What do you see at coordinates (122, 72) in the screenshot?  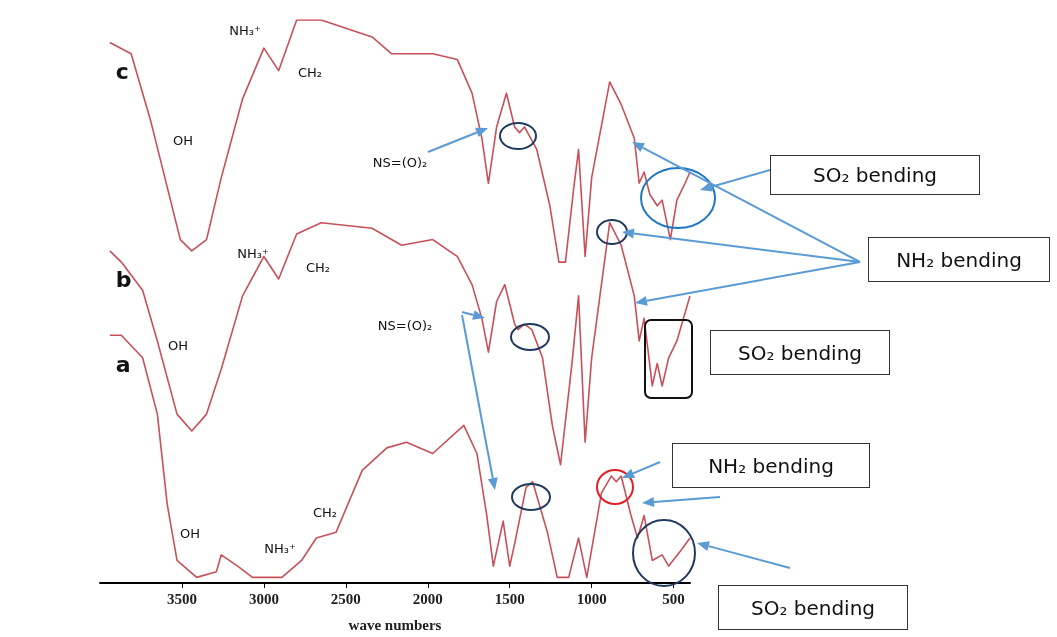 I see `series-label: c` at bounding box center [122, 72].